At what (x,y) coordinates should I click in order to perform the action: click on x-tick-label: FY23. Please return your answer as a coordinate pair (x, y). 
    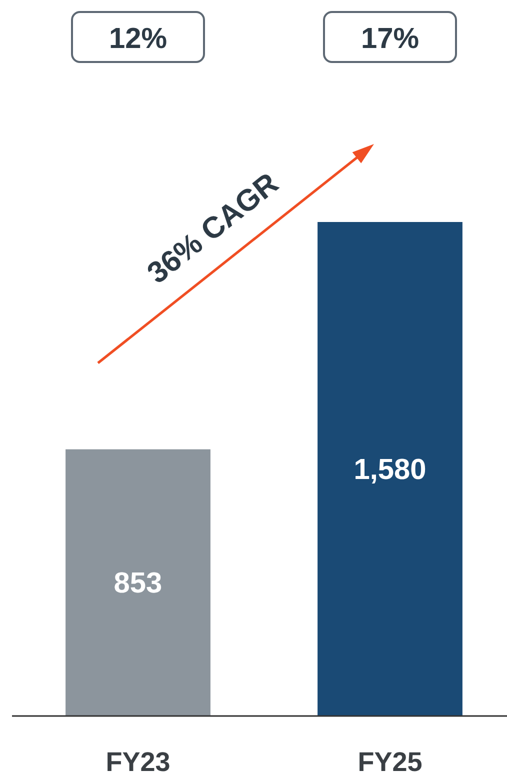
    Looking at the image, I should click on (138, 762).